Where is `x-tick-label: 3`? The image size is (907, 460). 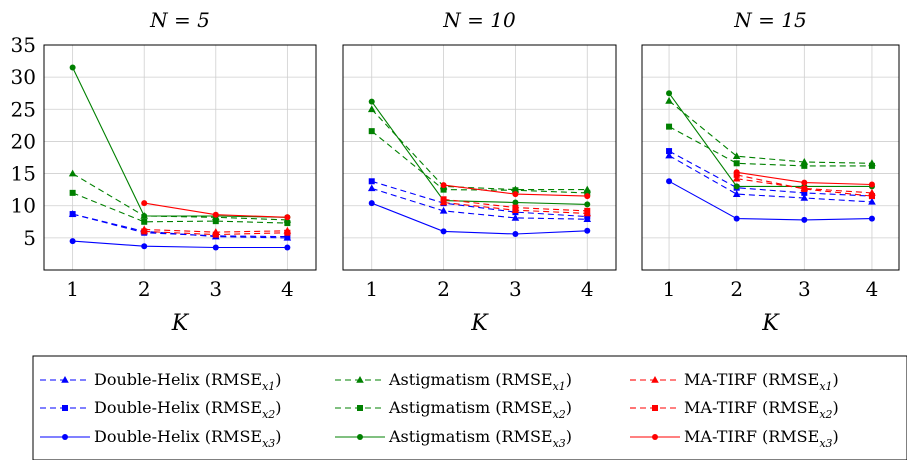
x-tick-label: 3 is located at coordinates (515, 289).